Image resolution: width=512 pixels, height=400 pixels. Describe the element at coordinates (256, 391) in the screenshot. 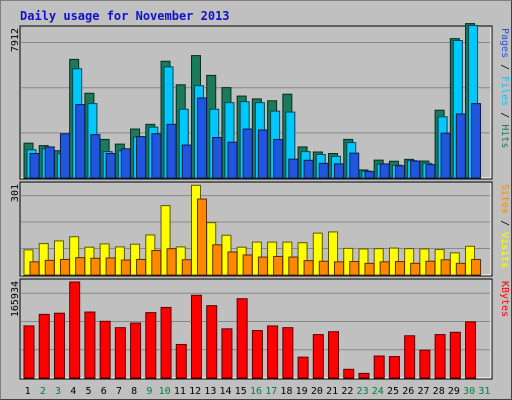

I see `x-tick-label-day-16: 16` at that location.